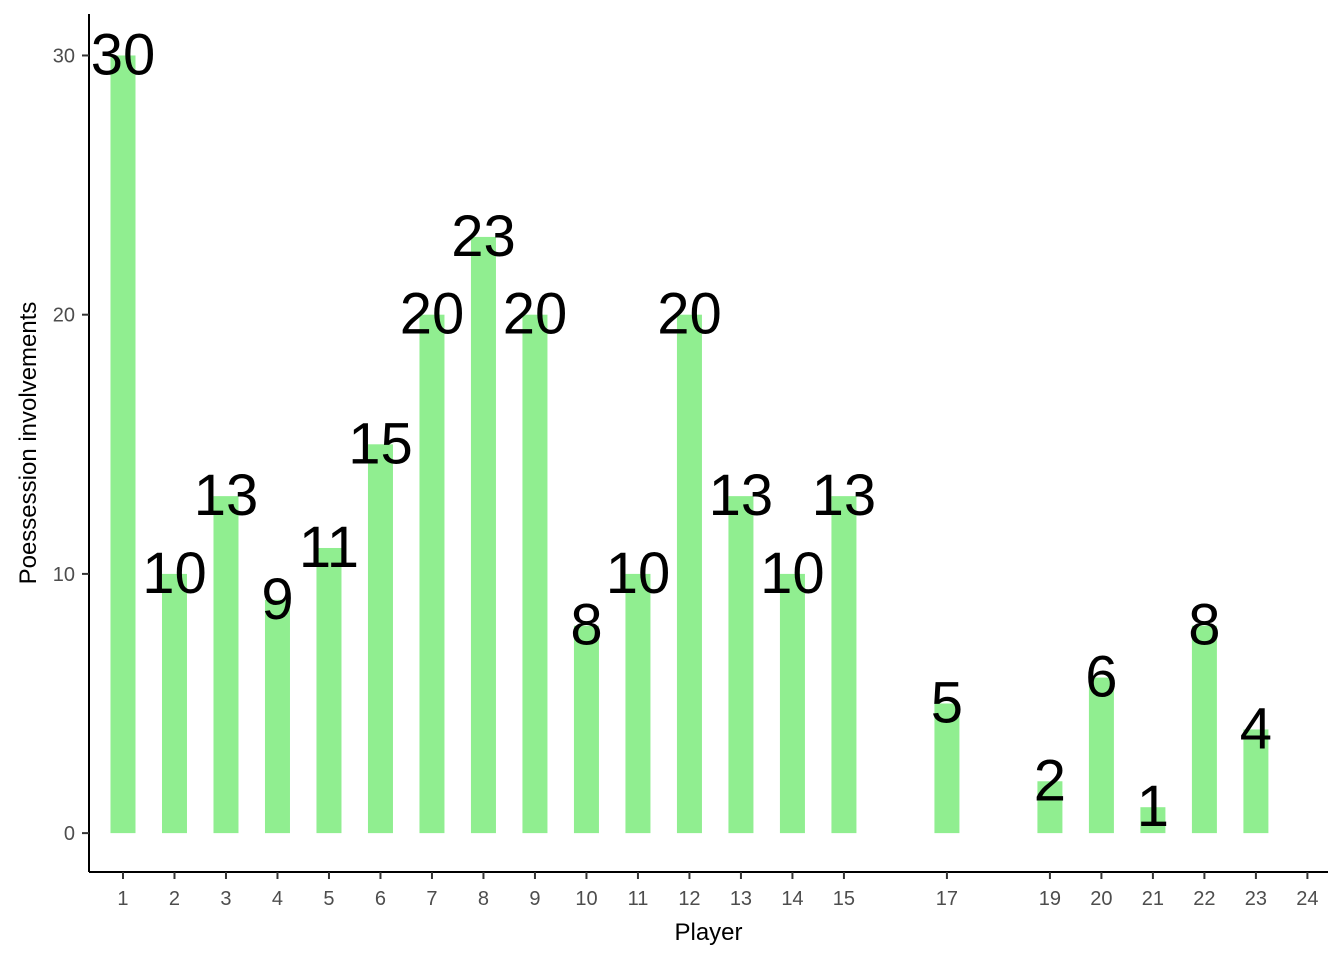 The image size is (1344, 960). What do you see at coordinates (792, 899) in the screenshot?
I see `x-tick-label: 14` at bounding box center [792, 899].